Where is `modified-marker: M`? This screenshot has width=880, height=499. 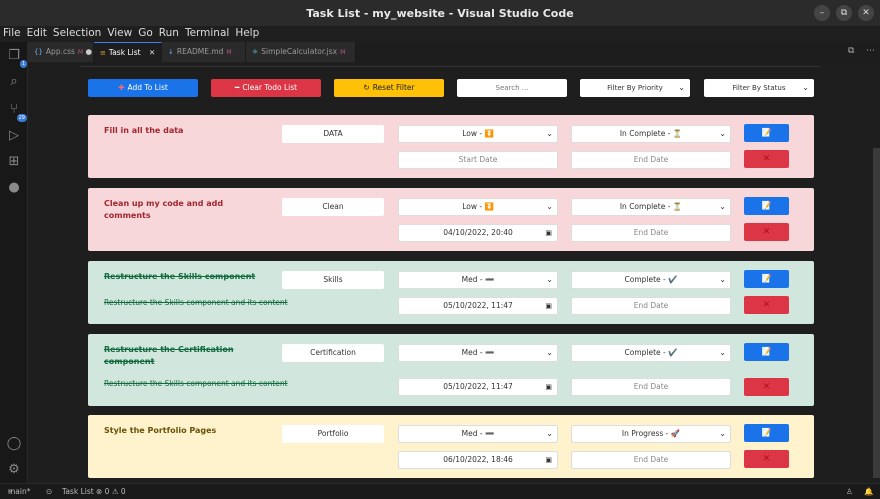 modified-marker: M is located at coordinates (80, 52).